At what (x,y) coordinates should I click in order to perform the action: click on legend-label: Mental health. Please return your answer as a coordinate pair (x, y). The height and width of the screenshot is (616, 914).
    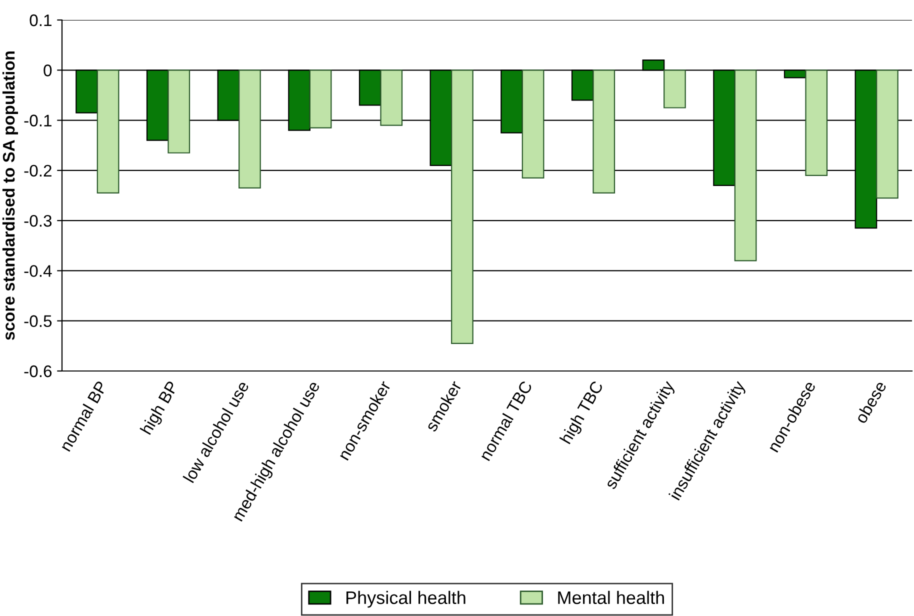
    Looking at the image, I should click on (611, 597).